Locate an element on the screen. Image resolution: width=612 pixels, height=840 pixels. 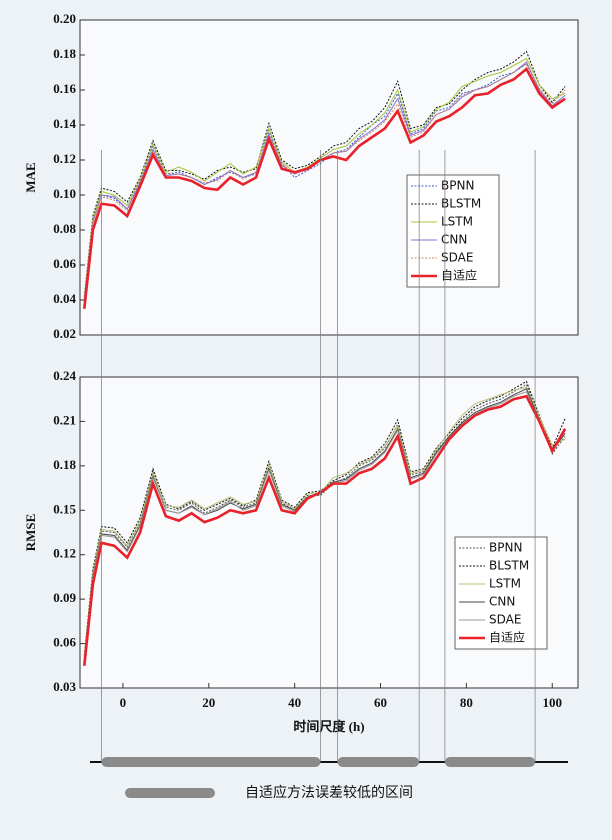
y-tick-label: 0.03 is located at coordinates (64, 686).